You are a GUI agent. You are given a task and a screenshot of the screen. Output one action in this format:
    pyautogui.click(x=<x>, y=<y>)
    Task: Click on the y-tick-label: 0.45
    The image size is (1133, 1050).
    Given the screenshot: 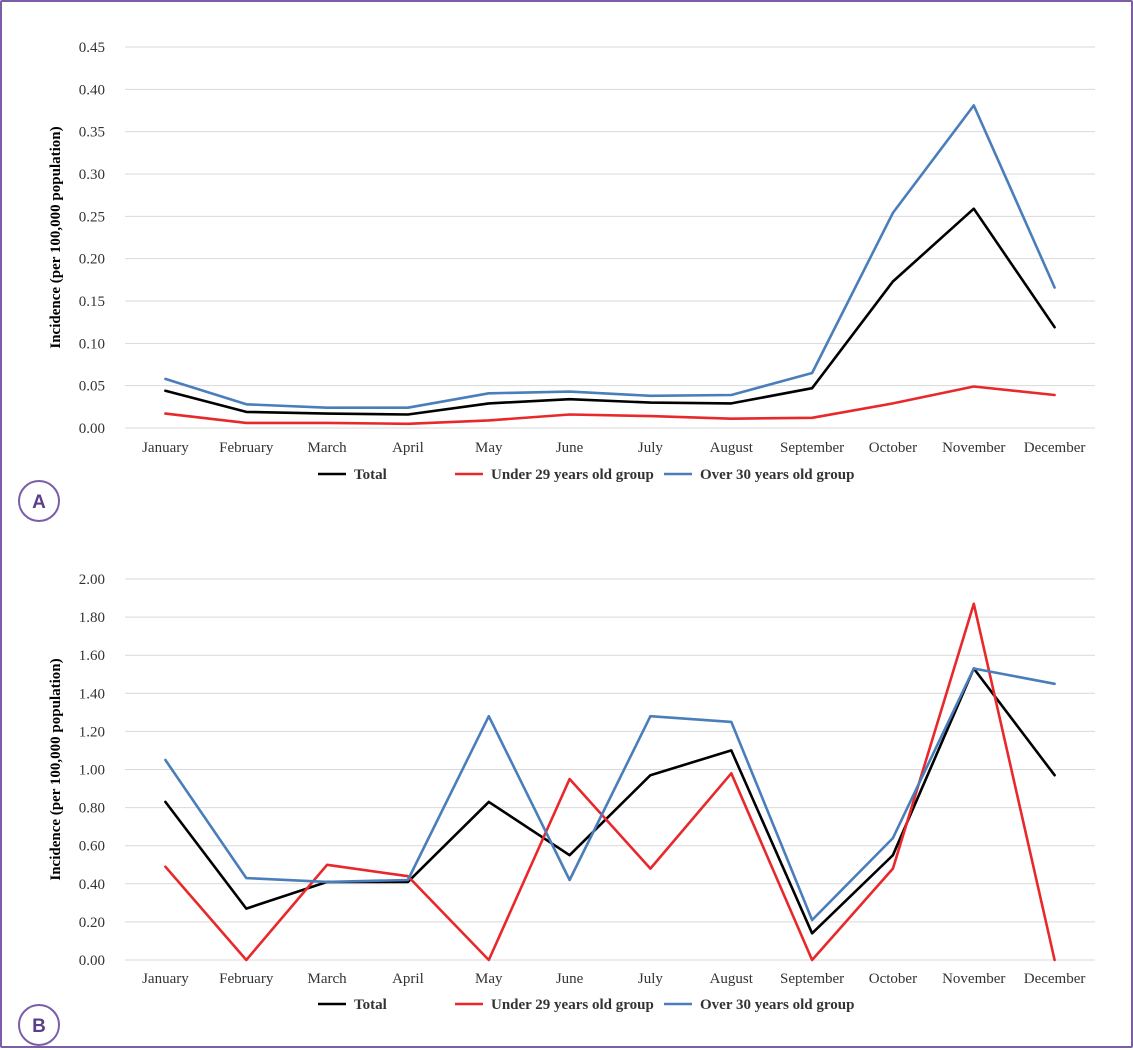 What is the action you would take?
    pyautogui.click(x=92, y=48)
    